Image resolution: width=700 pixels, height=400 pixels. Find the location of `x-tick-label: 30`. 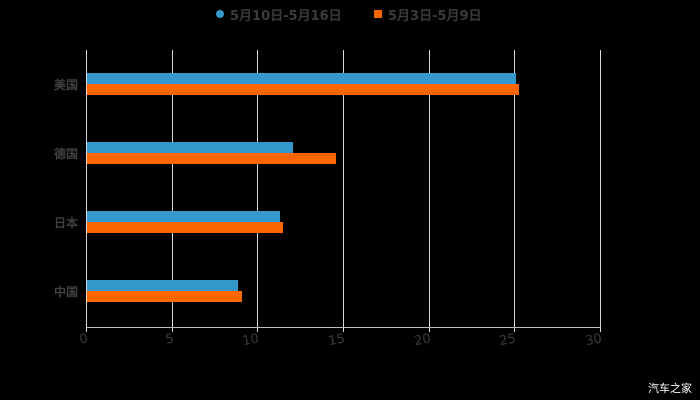

x-tick-label: 30 is located at coordinates (594, 340).